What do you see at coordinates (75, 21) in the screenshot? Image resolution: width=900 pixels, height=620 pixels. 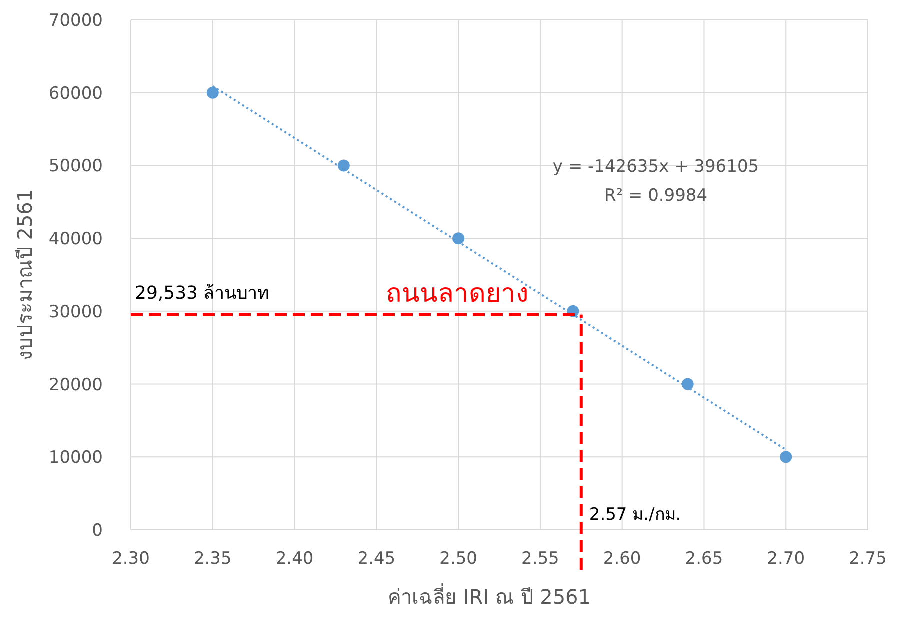 I see `y-tick-label: 70000` at bounding box center [75, 21].